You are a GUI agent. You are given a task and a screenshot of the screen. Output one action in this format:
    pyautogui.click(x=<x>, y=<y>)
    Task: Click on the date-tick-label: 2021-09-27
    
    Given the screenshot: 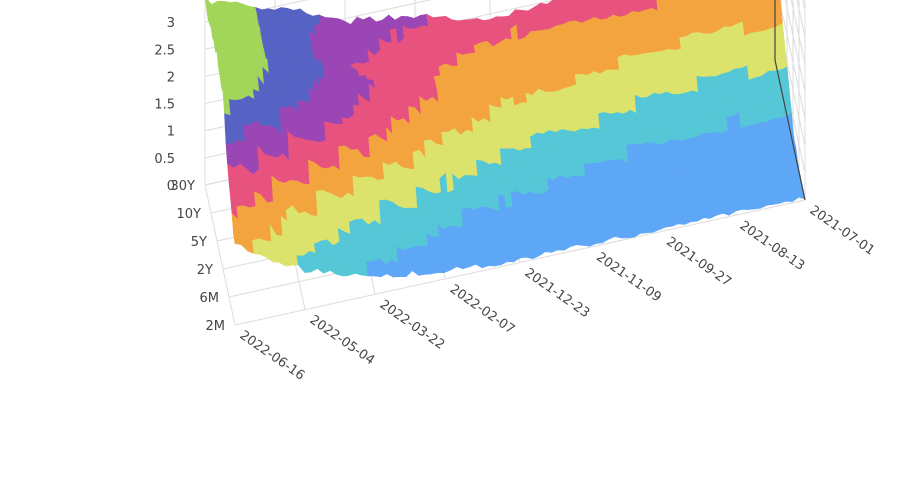 What is the action you would take?
    pyautogui.click(x=698, y=262)
    